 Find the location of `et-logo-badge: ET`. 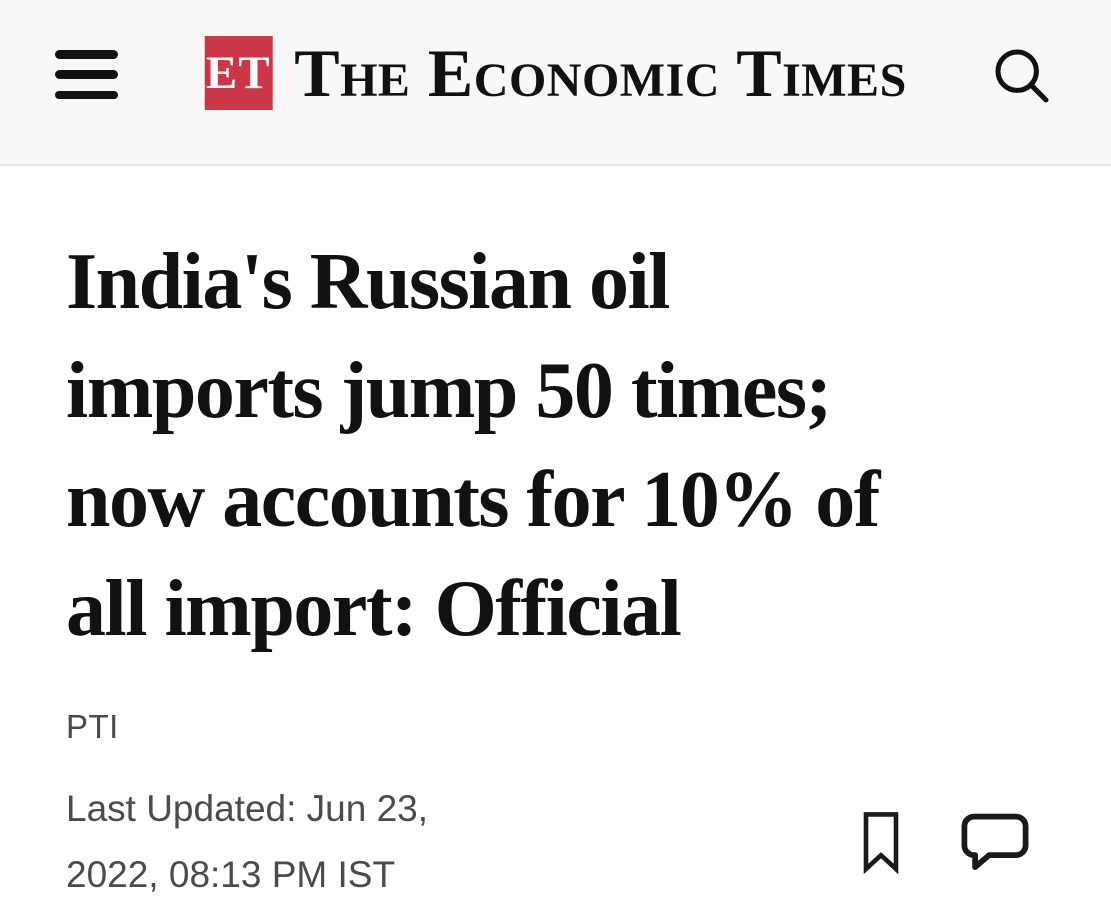

et-logo-badge: ET is located at coordinates (238, 73).